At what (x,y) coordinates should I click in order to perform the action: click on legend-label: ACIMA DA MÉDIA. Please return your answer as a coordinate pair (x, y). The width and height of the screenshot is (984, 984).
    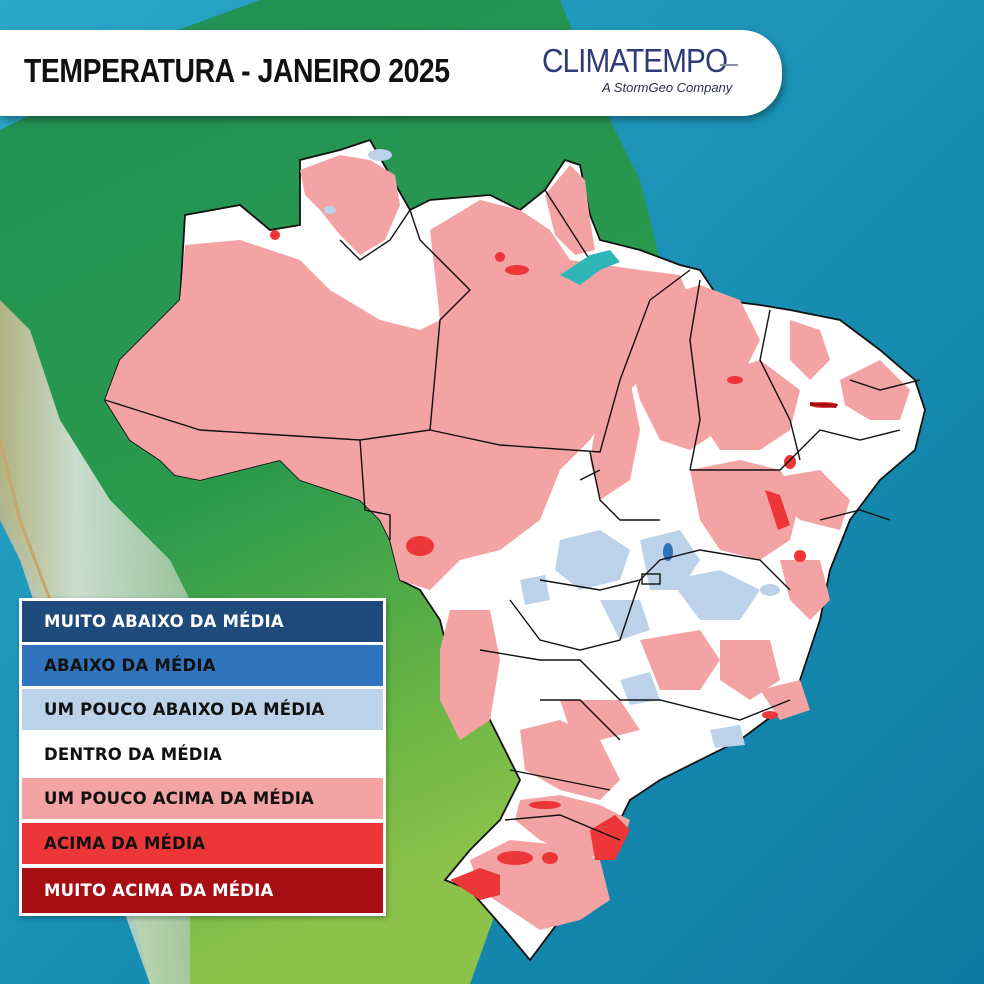
    Looking at the image, I should click on (125, 843).